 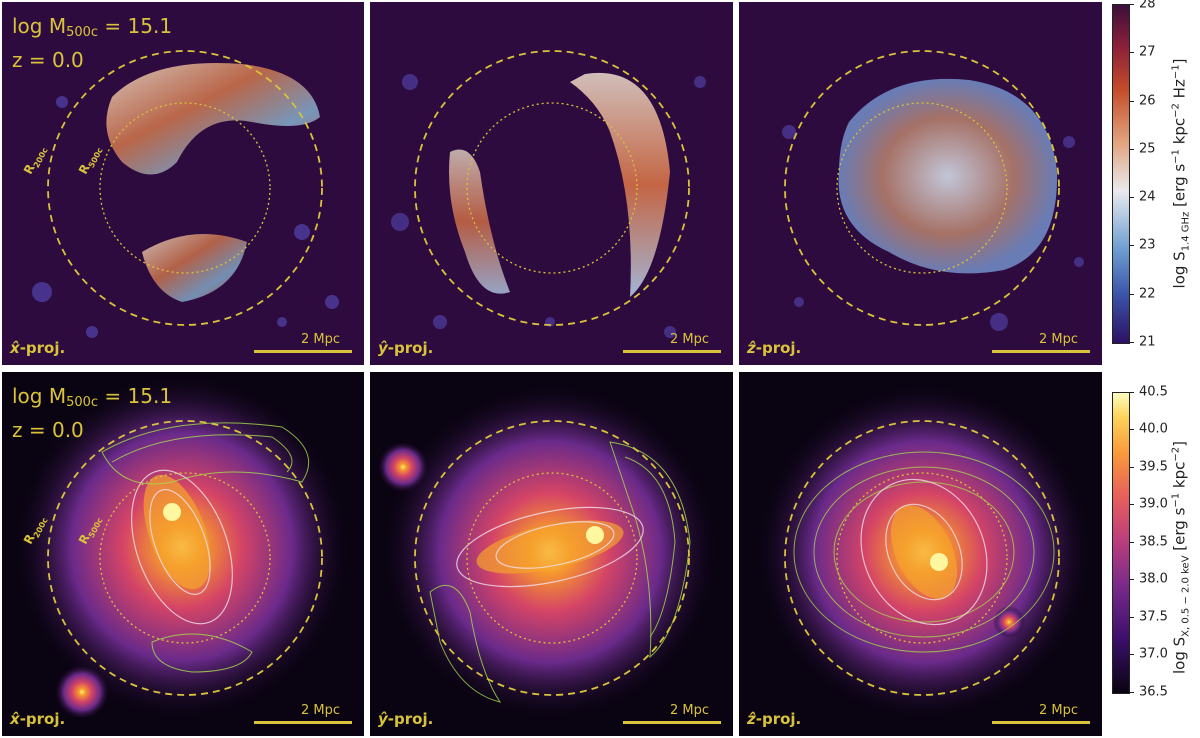 What do you see at coordinates (1153, 467) in the screenshot?
I see `tick-label: 39.5` at bounding box center [1153, 467].